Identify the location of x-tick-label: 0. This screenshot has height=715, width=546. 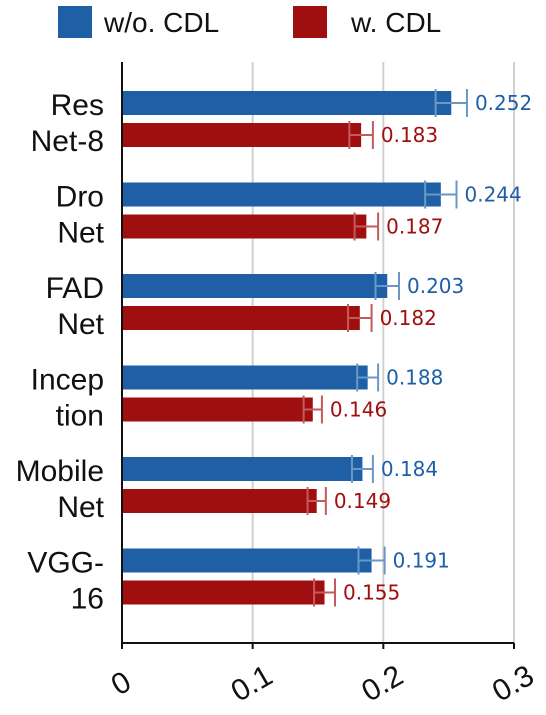
(121, 683).